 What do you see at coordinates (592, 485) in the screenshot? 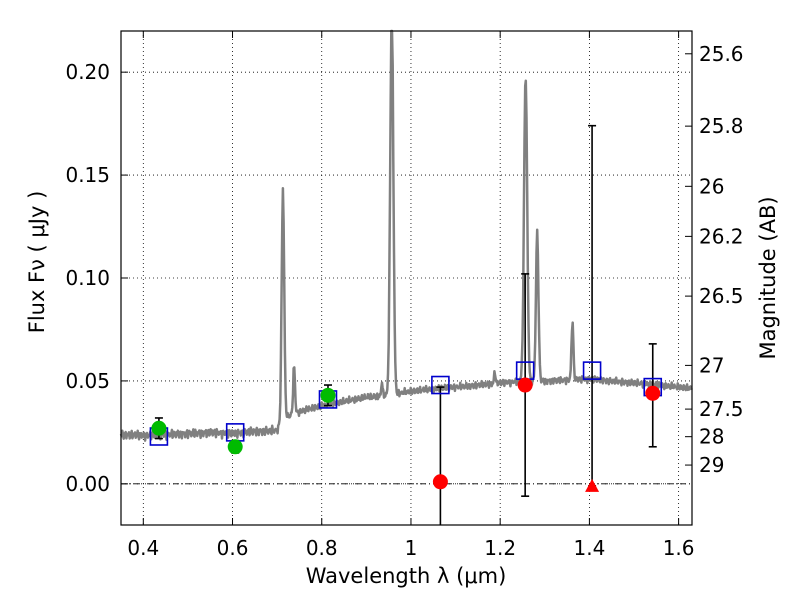
I see `upper-limit-marker` at bounding box center [592, 485].